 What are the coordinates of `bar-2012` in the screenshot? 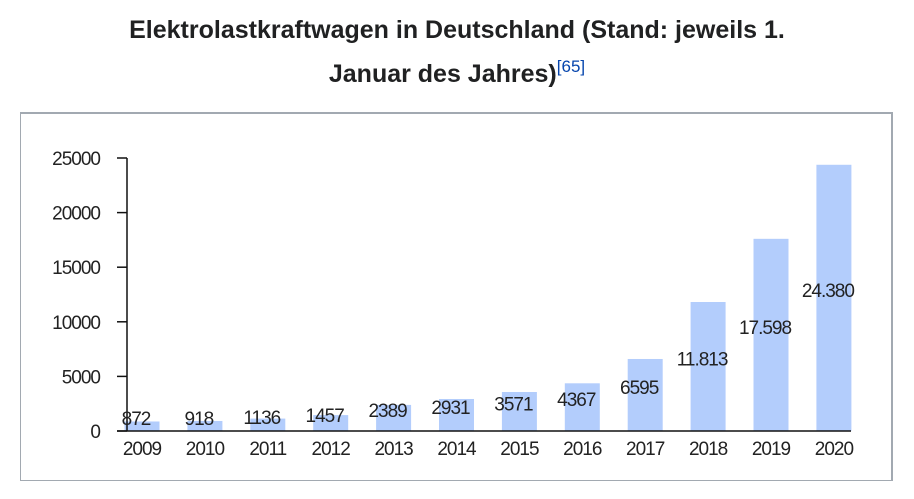 It's located at (331, 423).